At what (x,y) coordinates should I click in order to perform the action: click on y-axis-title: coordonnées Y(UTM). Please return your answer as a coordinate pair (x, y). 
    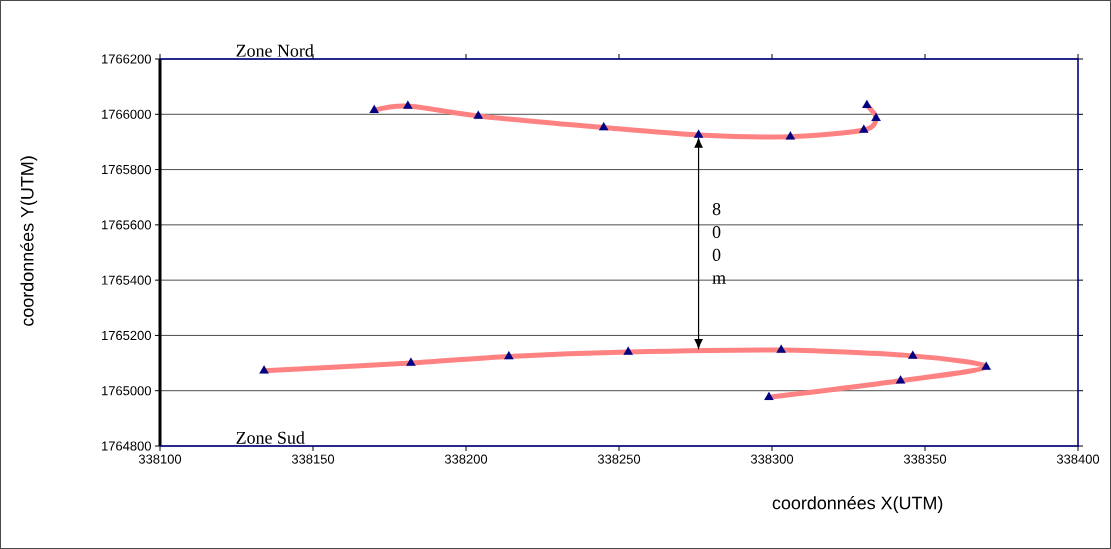
    Looking at the image, I should click on (29, 241).